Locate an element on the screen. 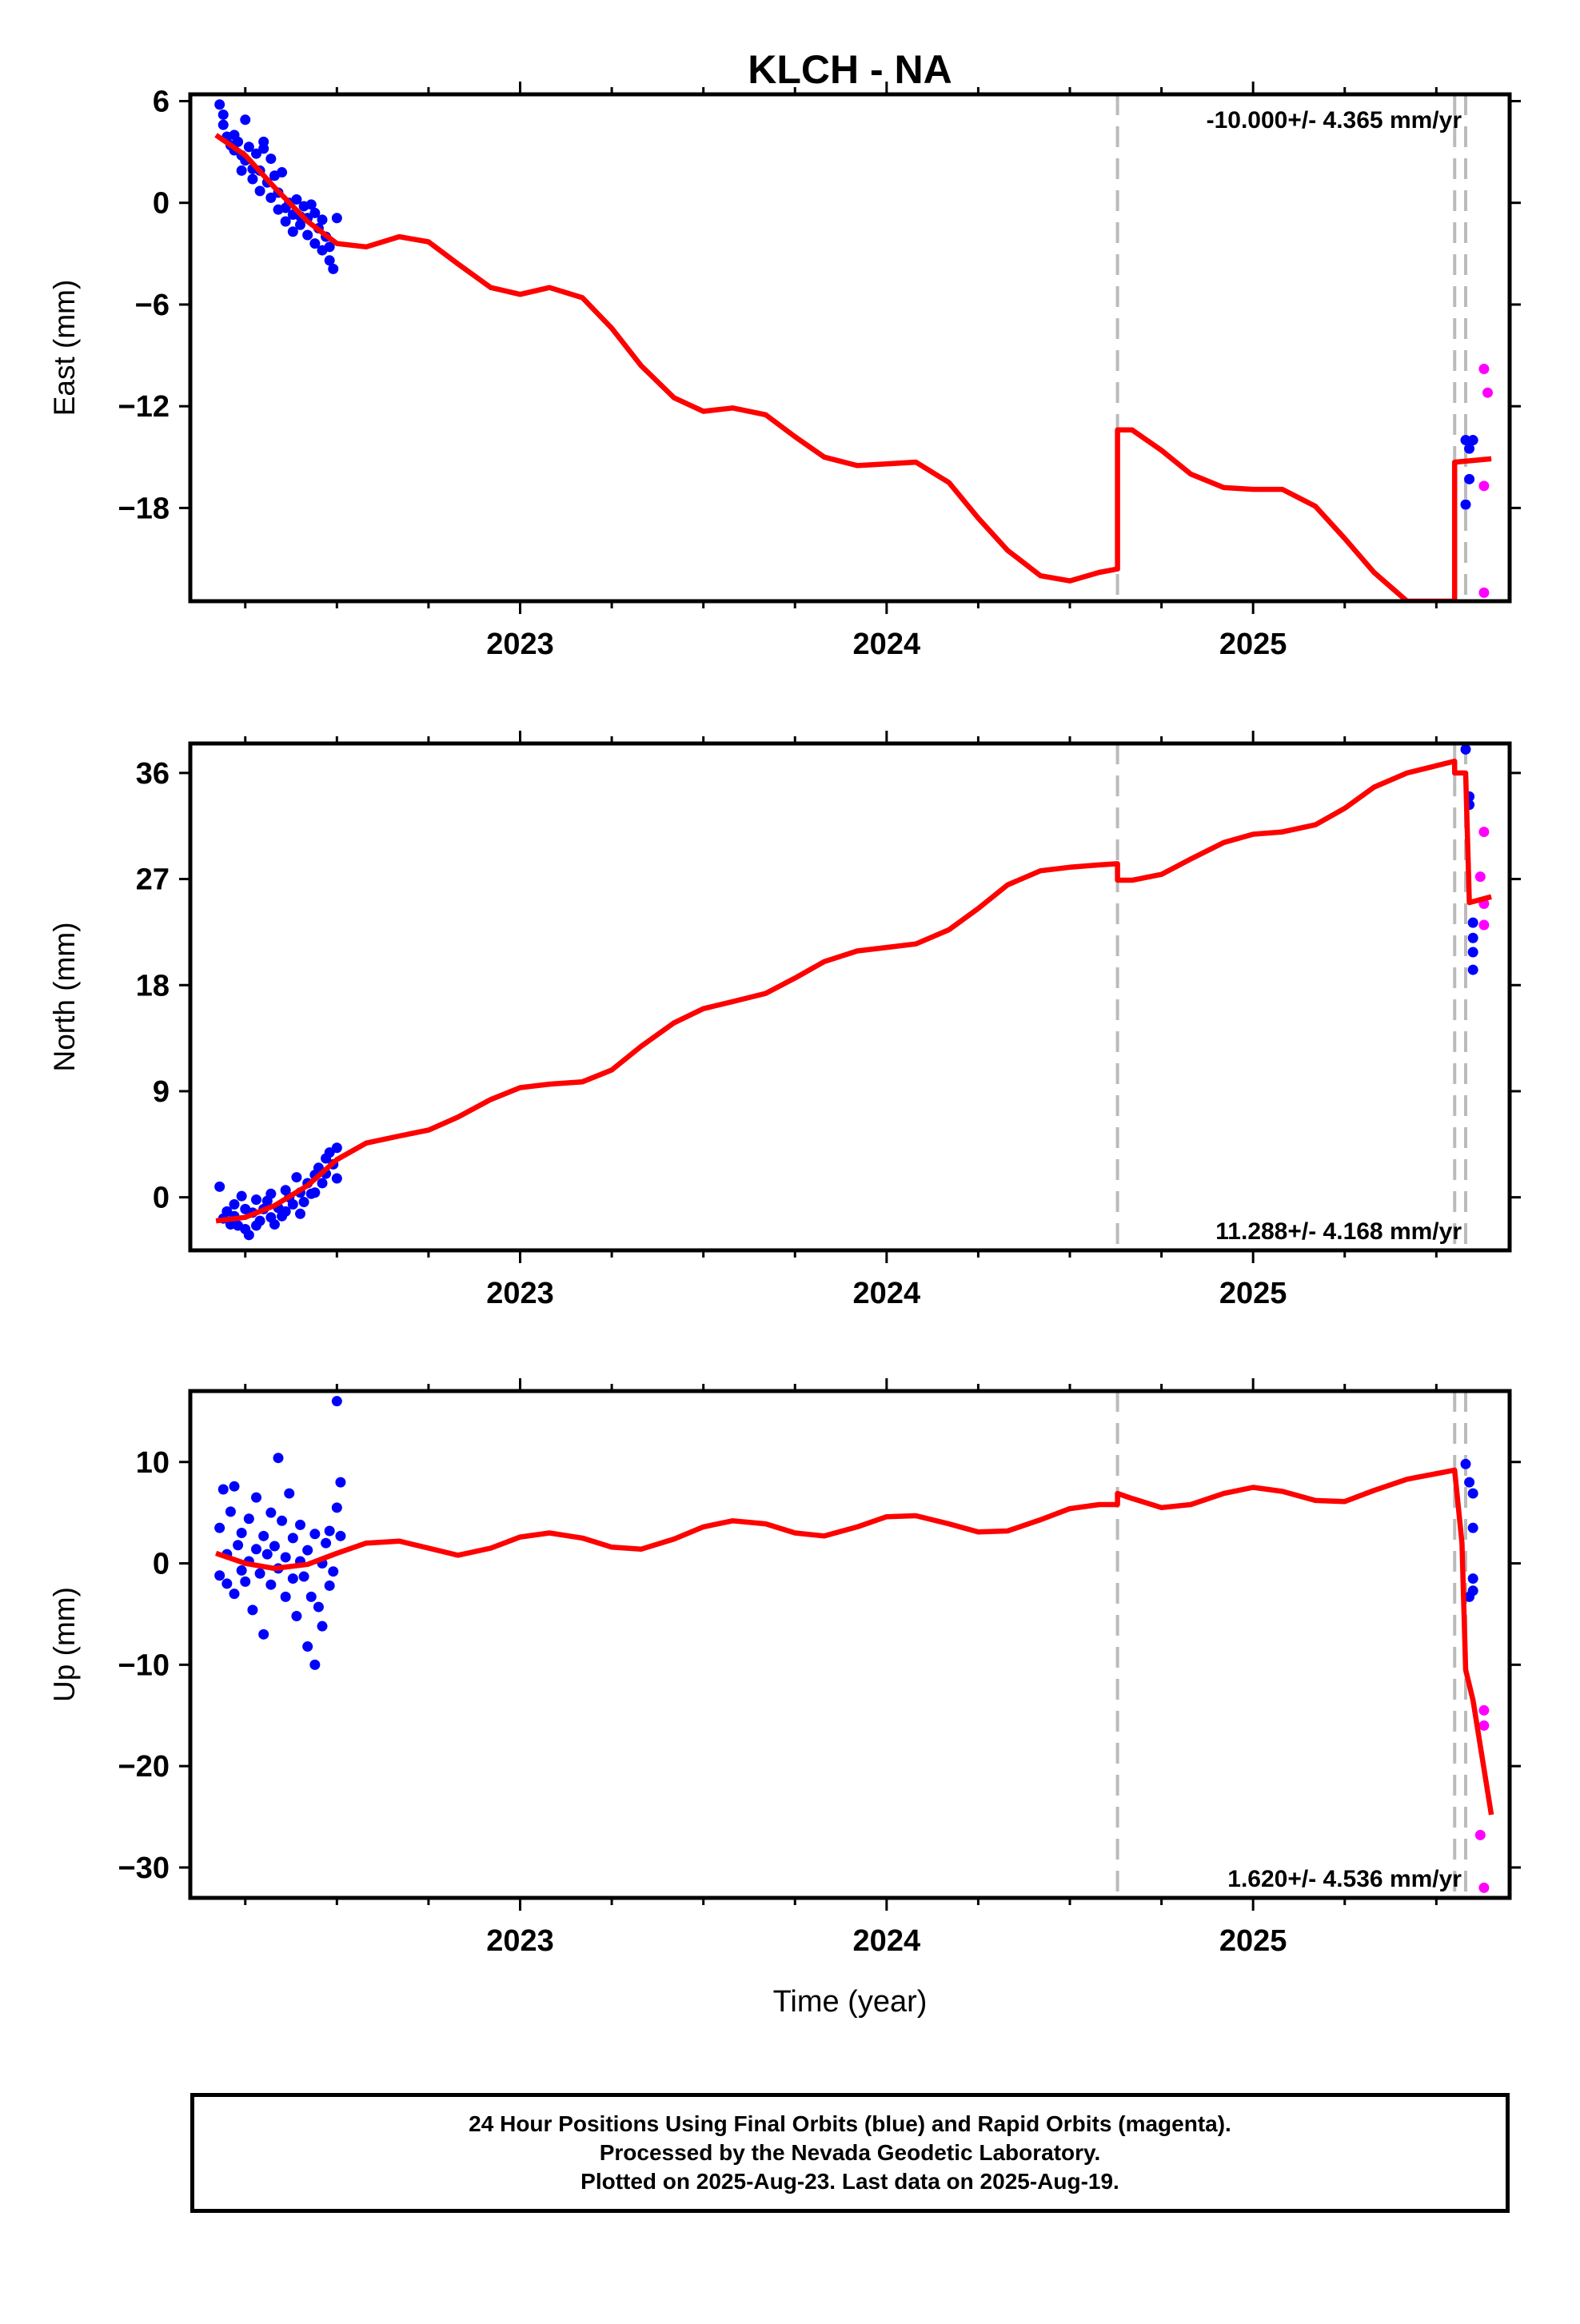  x-axis-label: Time (year) is located at coordinates (851, 2002).